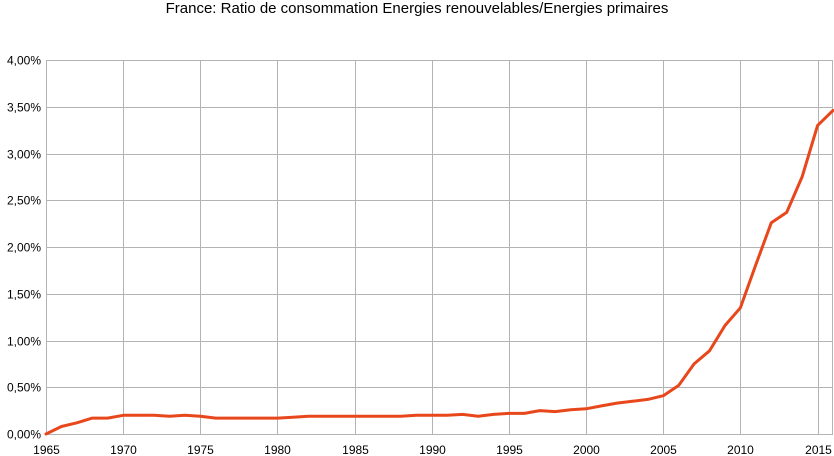  I want to click on y-tick-label: 3,00%, so click(24, 155).